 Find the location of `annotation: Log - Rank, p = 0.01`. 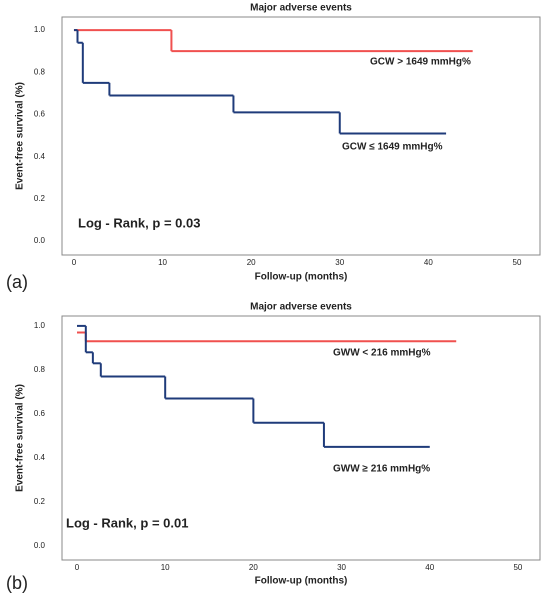

annotation: Log - Rank, p = 0.01 is located at coordinates (127, 522).